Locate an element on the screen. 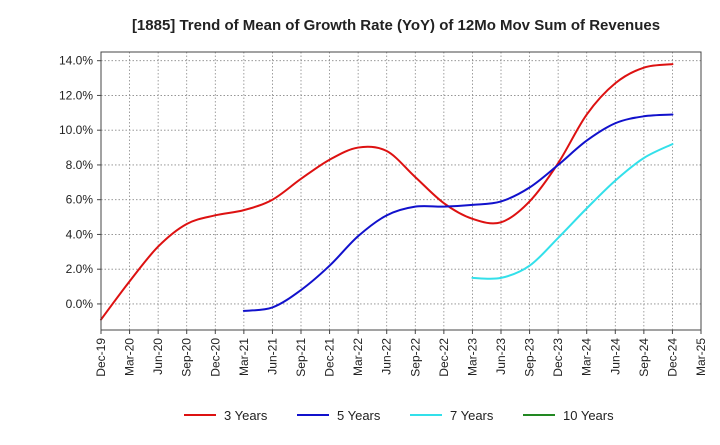 The image size is (720, 445). x-tick-label: Dec-21 is located at coordinates (330, 357).